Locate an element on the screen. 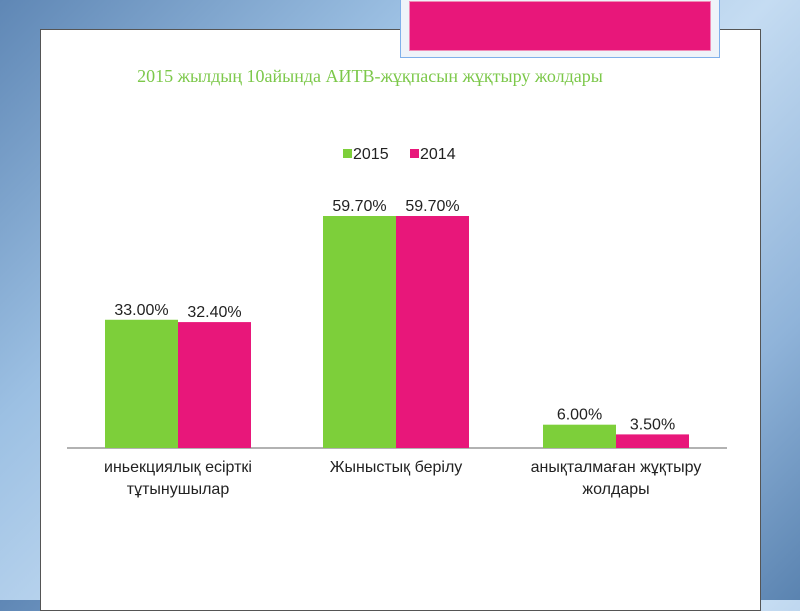 The width and height of the screenshot is (800, 611). category-label-2: жолдары is located at coordinates (615, 489).